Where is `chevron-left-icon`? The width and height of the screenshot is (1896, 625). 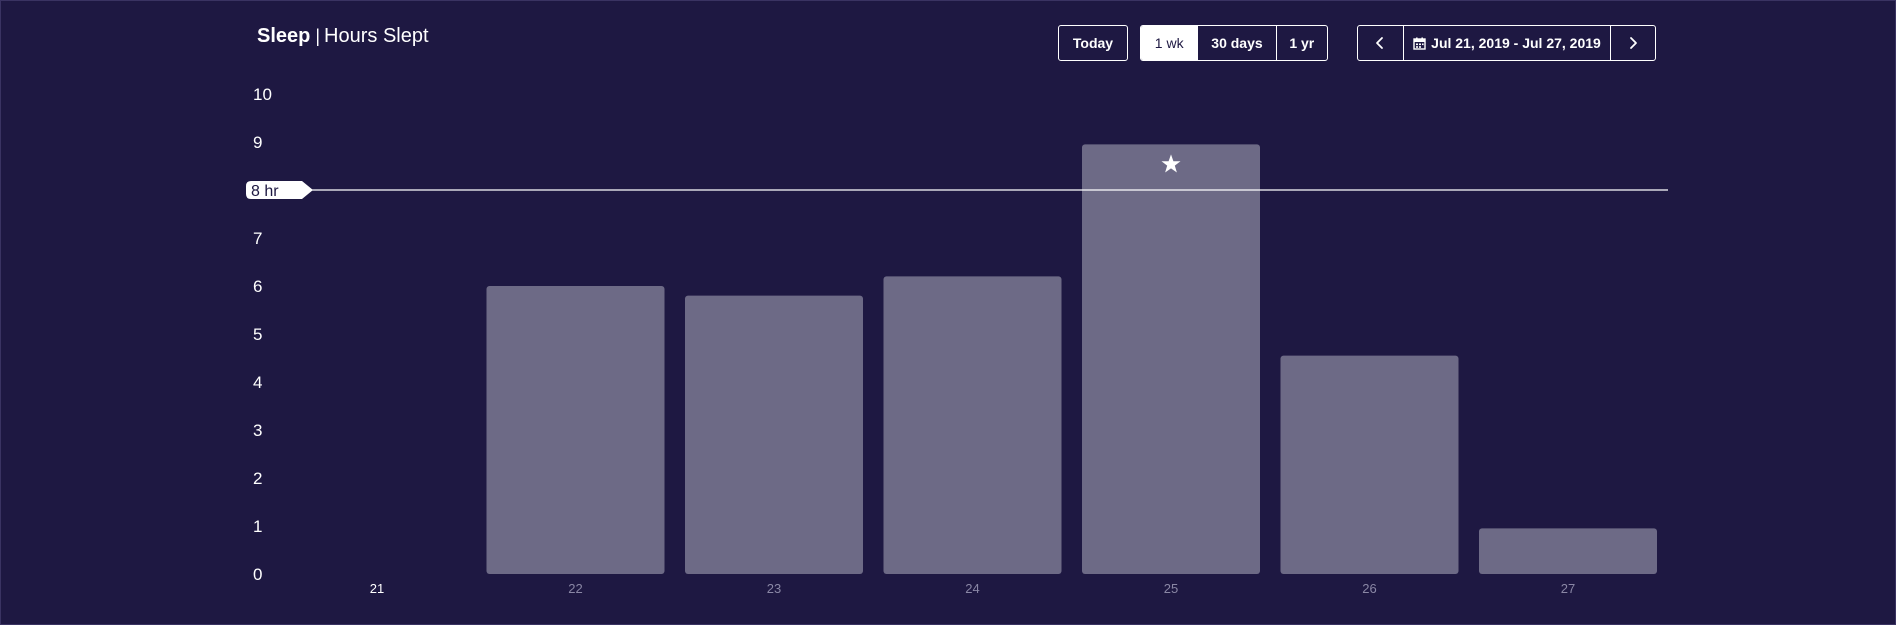 chevron-left-icon is located at coordinates (1380, 43).